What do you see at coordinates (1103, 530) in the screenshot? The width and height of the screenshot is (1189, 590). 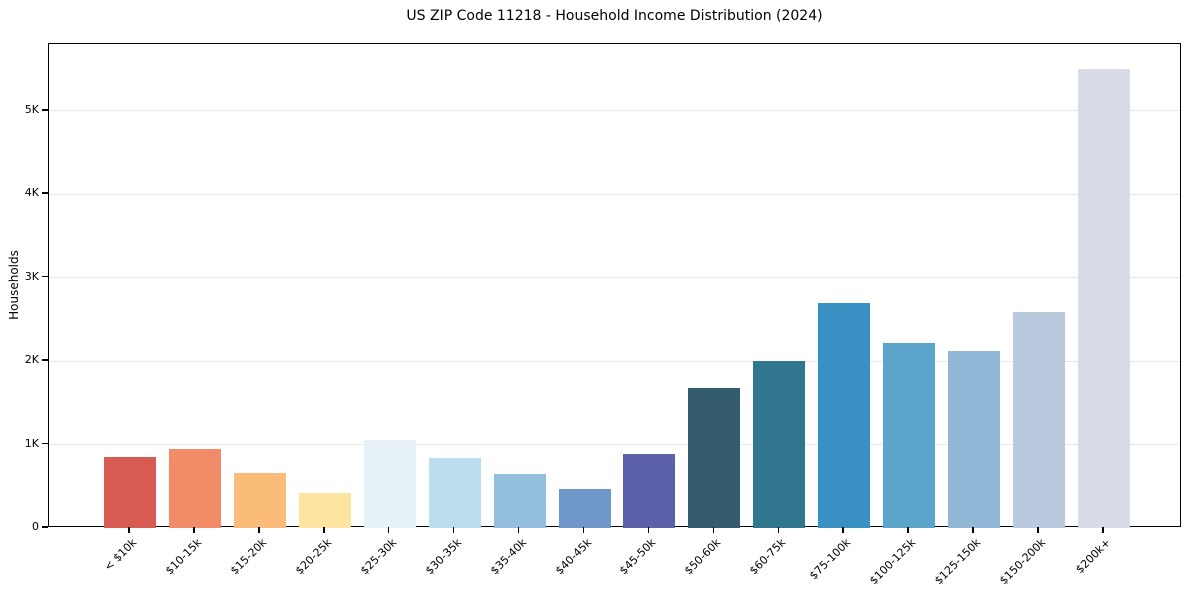 I see `x-tick-$200k+` at bounding box center [1103, 530].